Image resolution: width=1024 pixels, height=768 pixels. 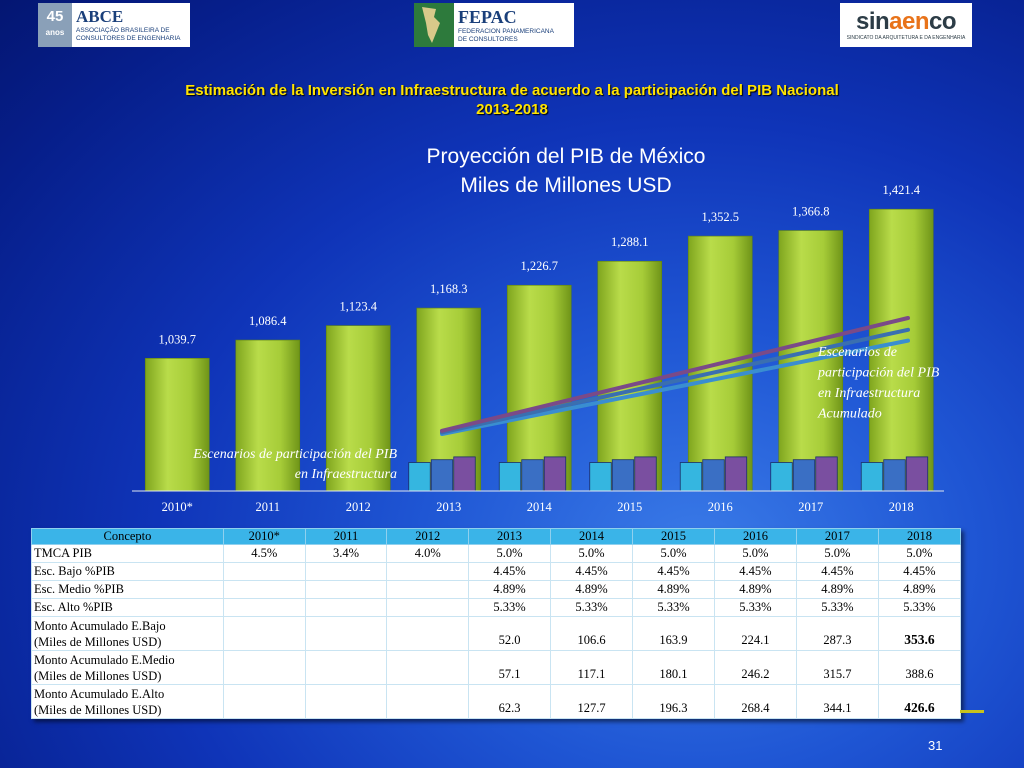 What do you see at coordinates (673, 633) in the screenshot?
I see `table-cell: 163.9` at bounding box center [673, 633].